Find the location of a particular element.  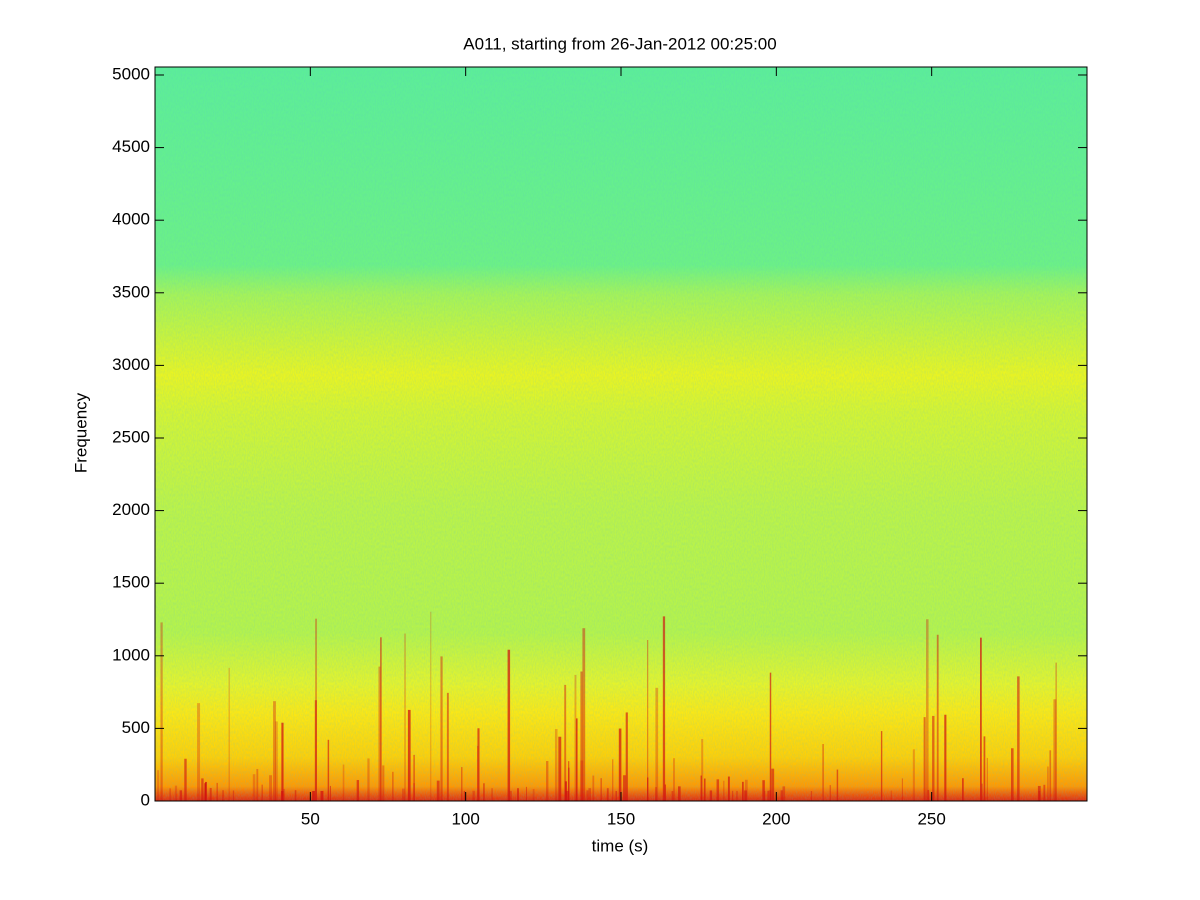

x-tick-label: 200 is located at coordinates (776, 818).